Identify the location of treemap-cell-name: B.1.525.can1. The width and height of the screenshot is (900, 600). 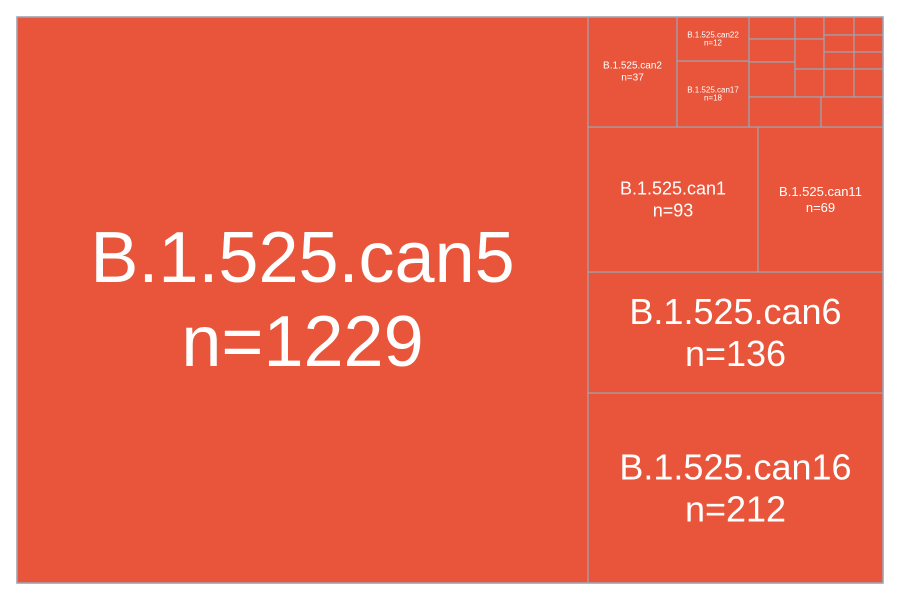
(673, 189).